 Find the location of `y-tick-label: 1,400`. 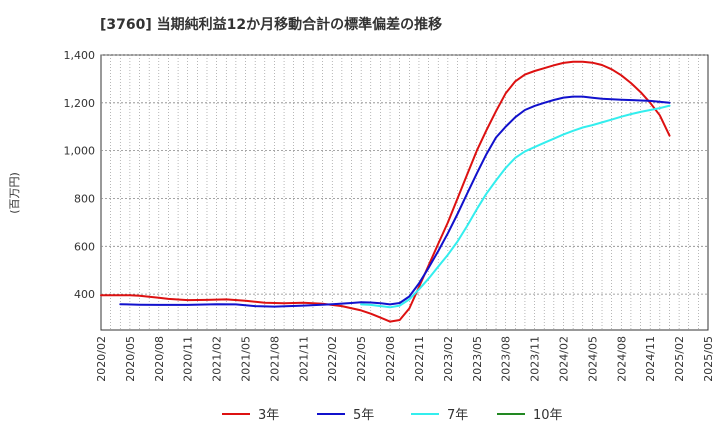

y-tick-label: 1,400 is located at coordinates (80, 55).